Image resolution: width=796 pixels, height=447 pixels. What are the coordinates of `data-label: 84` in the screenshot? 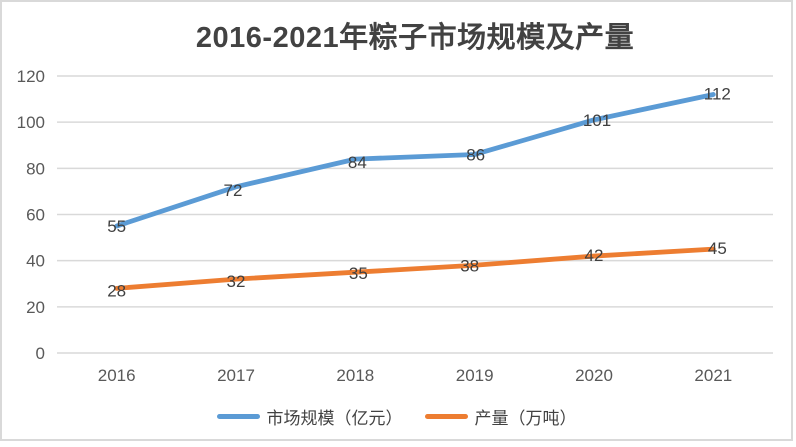 It's located at (357, 162).